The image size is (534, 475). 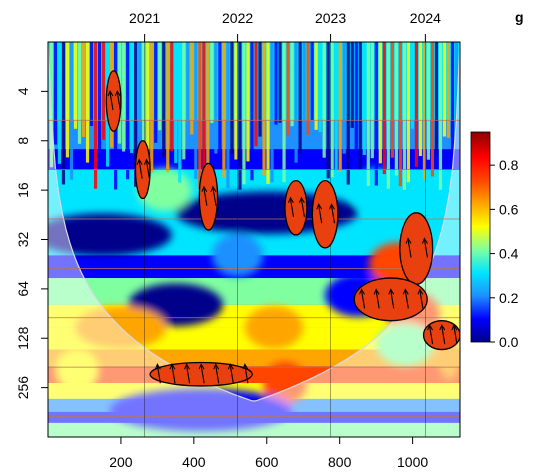 What do you see at coordinates (330, 18) in the screenshot?
I see `year-tick-label: 2023` at bounding box center [330, 18].